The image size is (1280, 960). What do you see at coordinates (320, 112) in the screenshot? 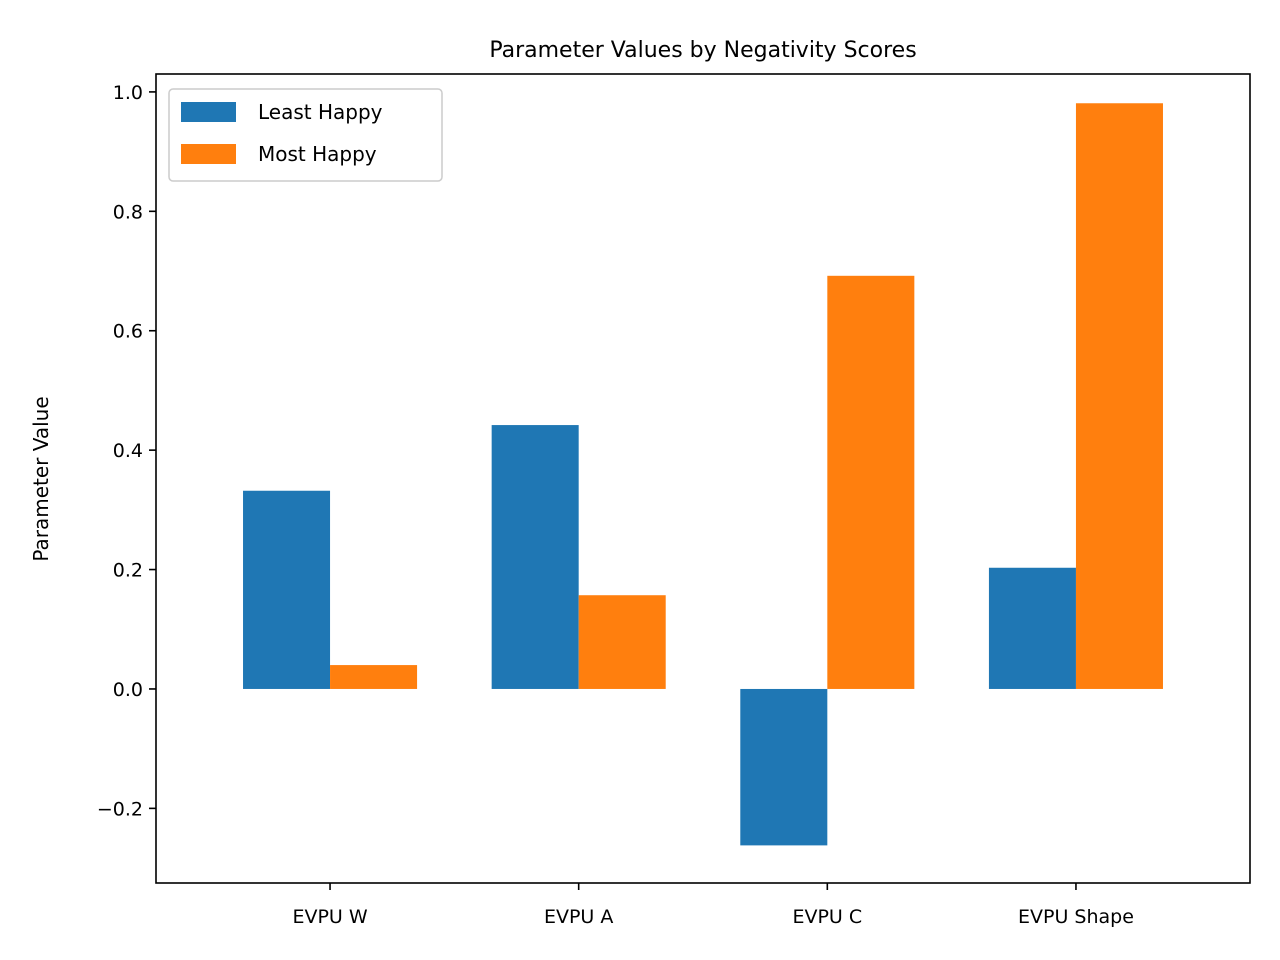
I see `legend-label: Least Happy` at bounding box center [320, 112].